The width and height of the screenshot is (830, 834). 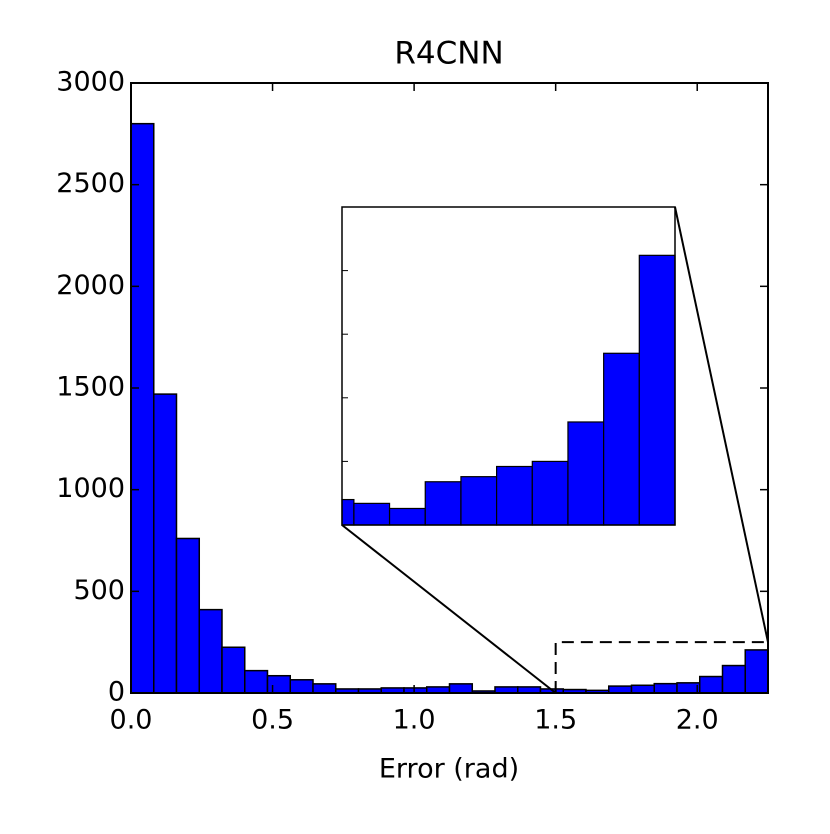 I want to click on y-tick-label: 2500, so click(x=90, y=183).